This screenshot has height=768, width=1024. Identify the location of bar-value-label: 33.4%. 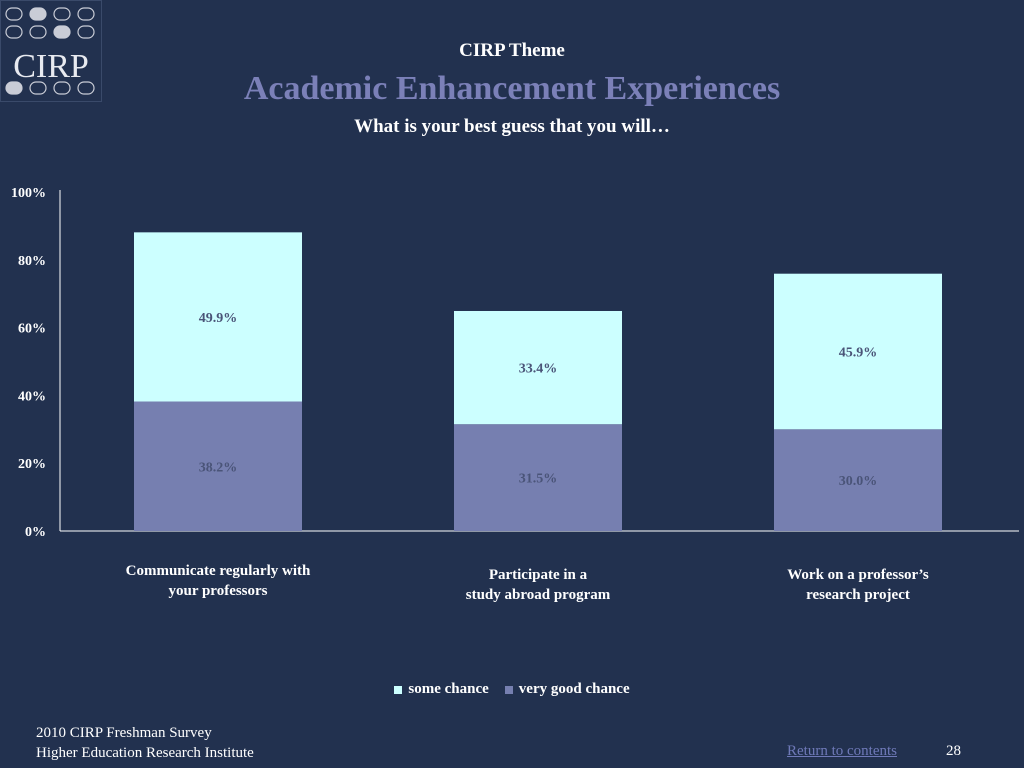
(538, 369).